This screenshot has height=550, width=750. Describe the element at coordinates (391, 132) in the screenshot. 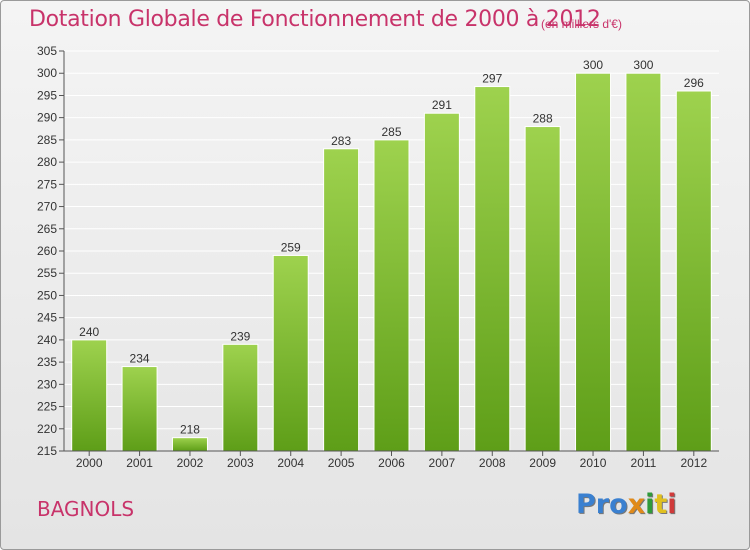

I see `bar-value-label: 285` at that location.